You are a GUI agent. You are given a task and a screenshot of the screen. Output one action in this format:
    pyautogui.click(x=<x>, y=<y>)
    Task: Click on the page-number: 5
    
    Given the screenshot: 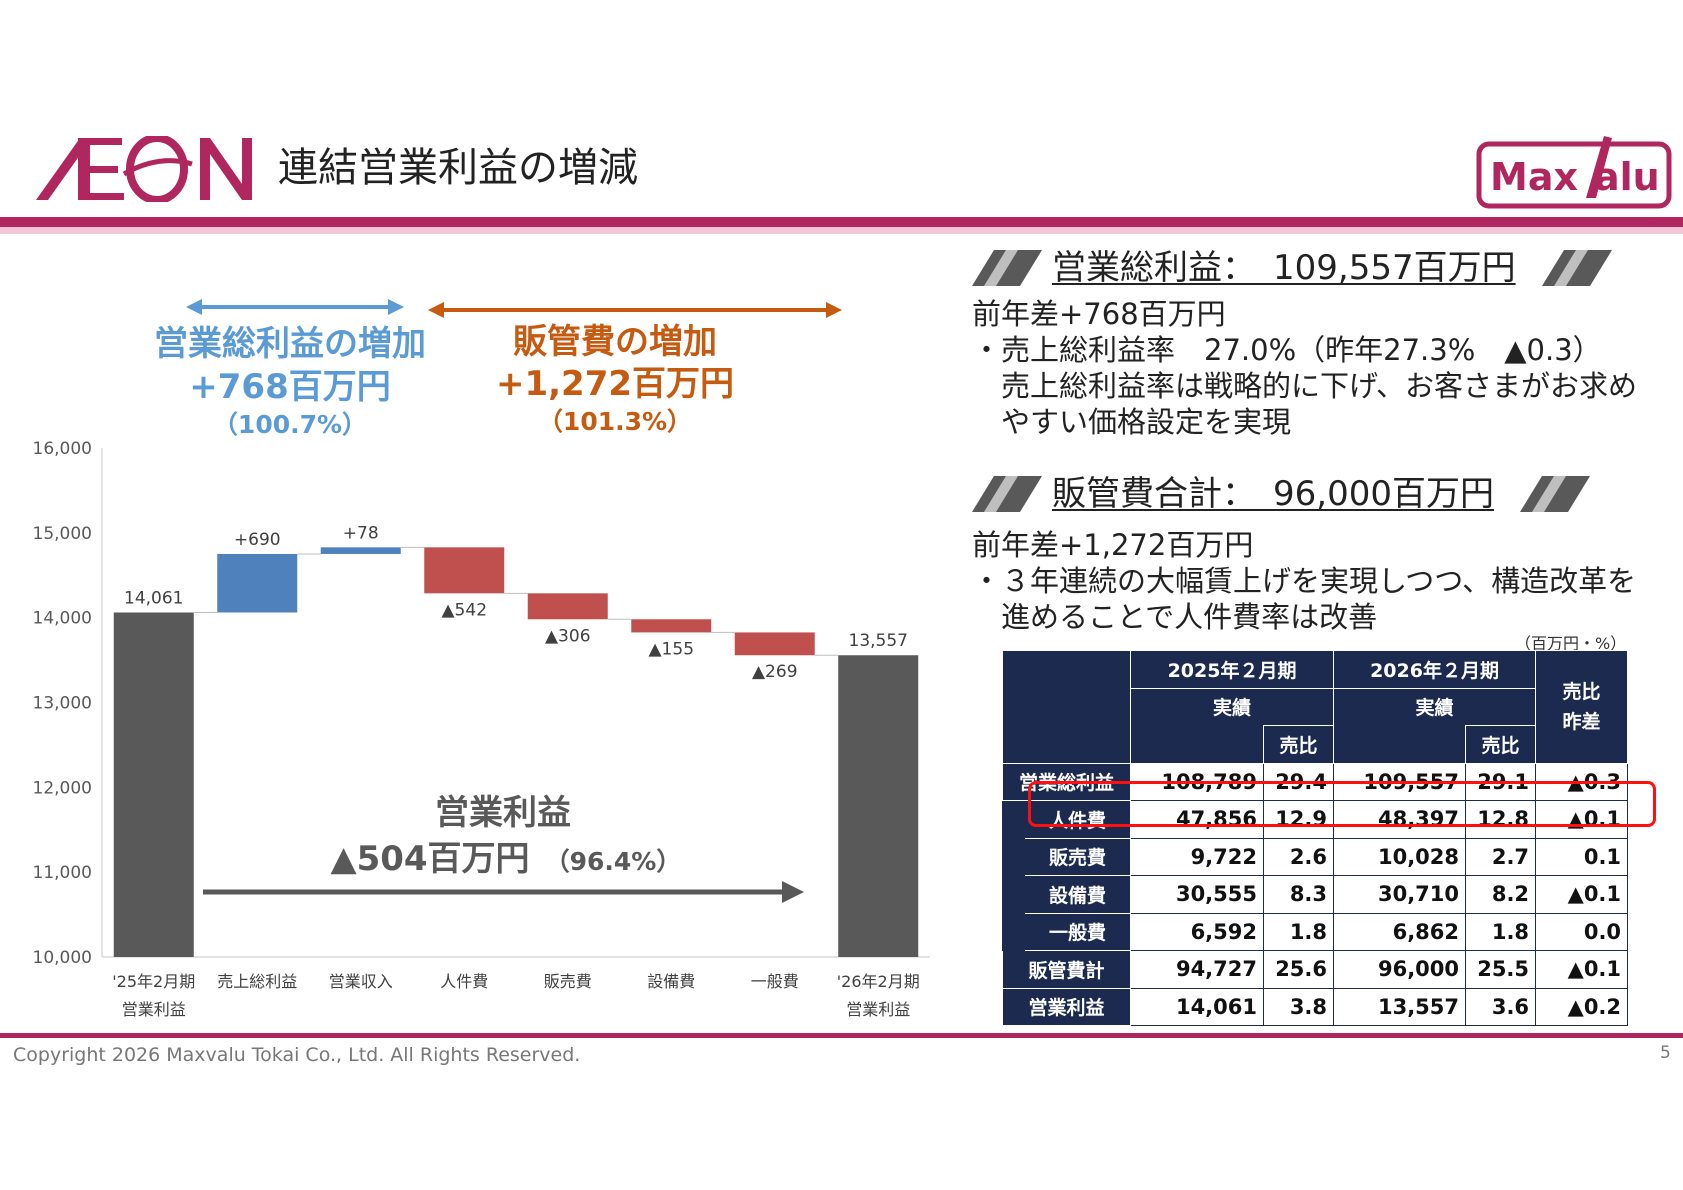 What is the action you would take?
    pyautogui.click(x=1665, y=1053)
    